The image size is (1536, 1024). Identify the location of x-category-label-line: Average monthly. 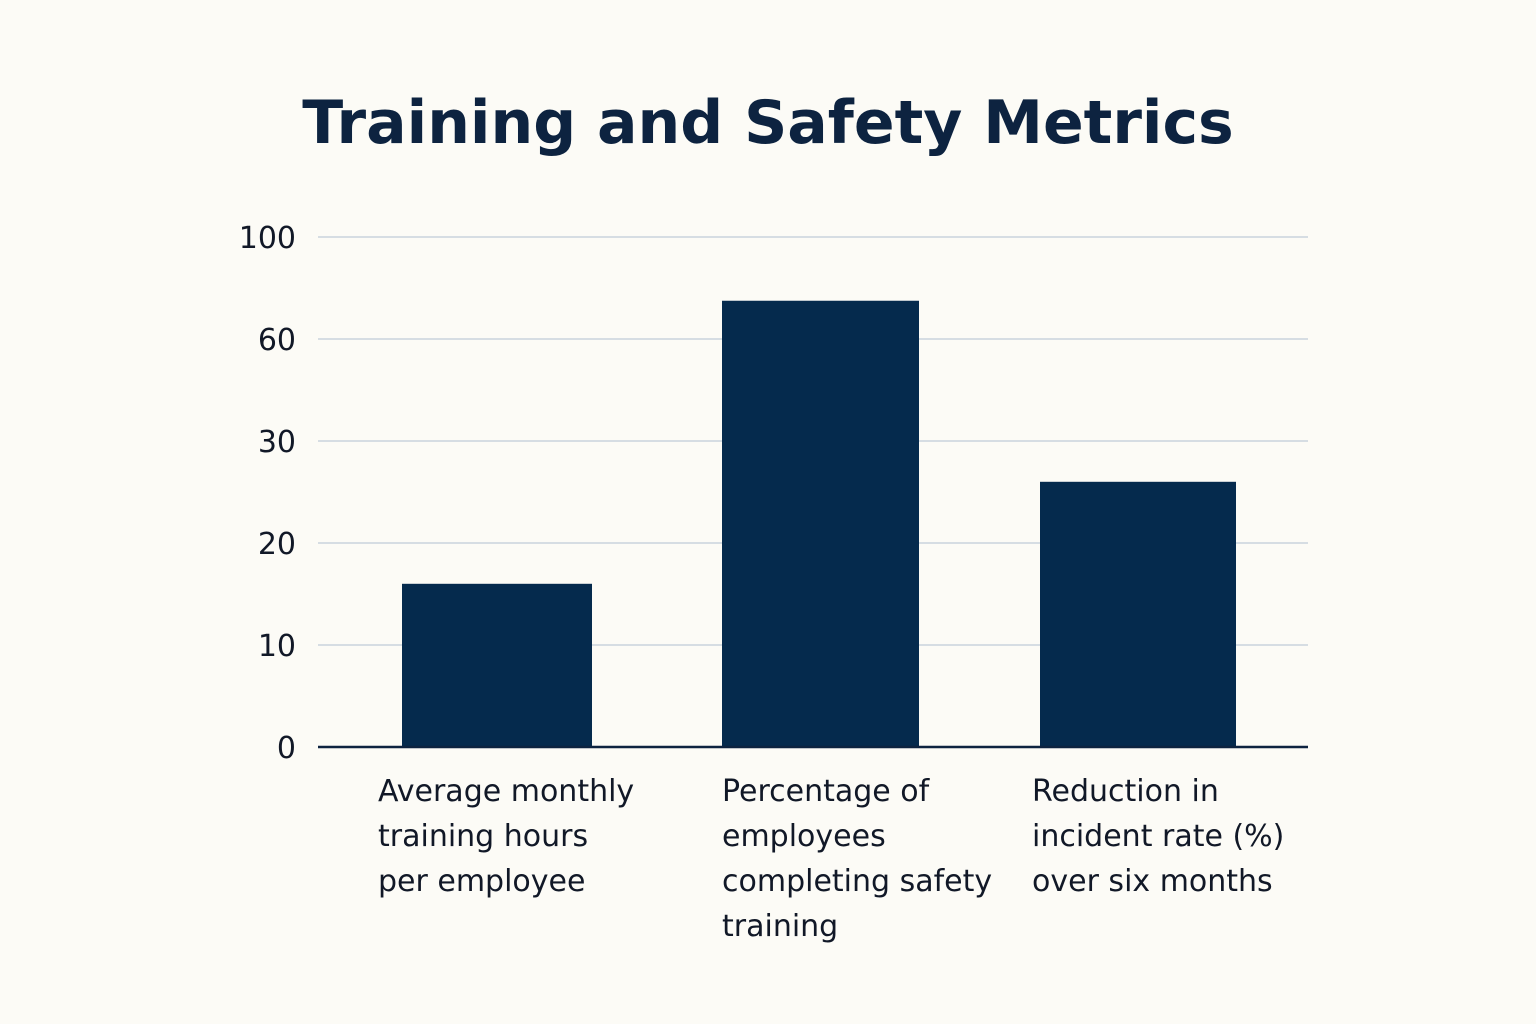
(506, 791).